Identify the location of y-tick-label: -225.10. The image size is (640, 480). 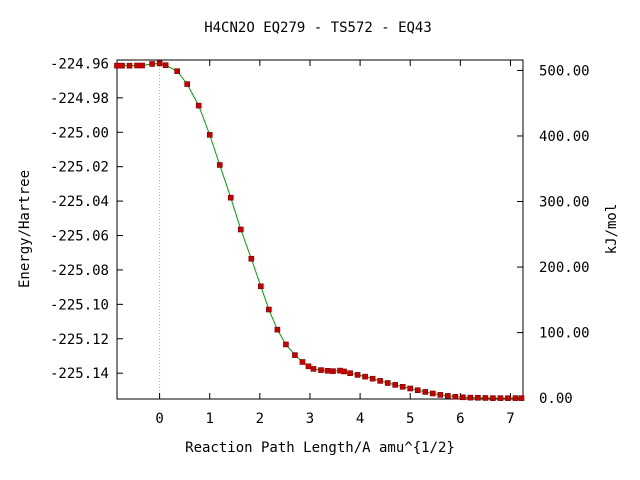
(79, 305).